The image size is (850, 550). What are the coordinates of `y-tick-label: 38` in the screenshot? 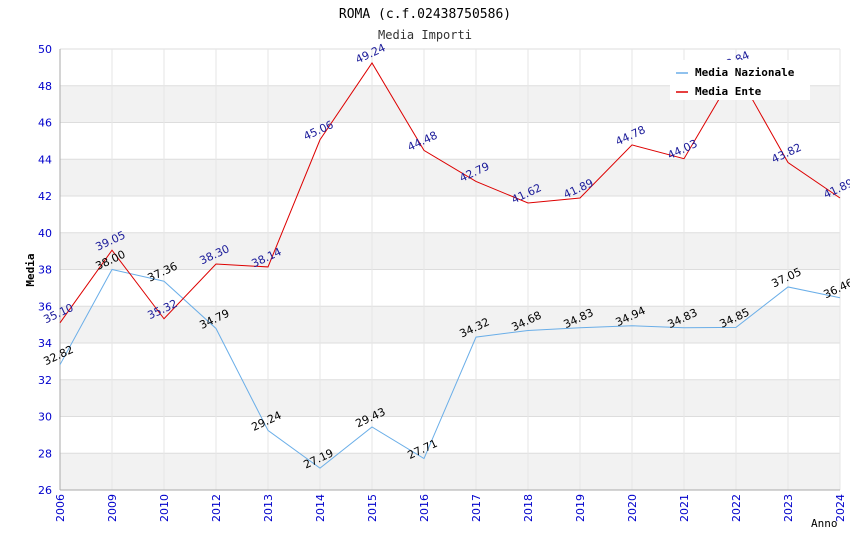 It's located at (45, 270).